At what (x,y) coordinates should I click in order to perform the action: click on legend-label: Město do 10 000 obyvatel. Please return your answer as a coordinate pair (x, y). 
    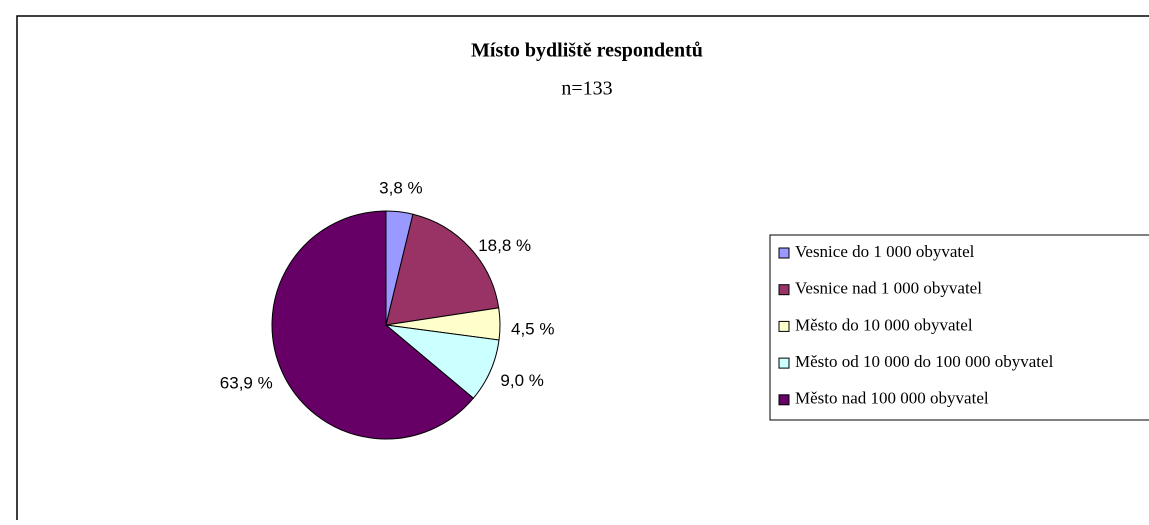
    Looking at the image, I should click on (884, 324).